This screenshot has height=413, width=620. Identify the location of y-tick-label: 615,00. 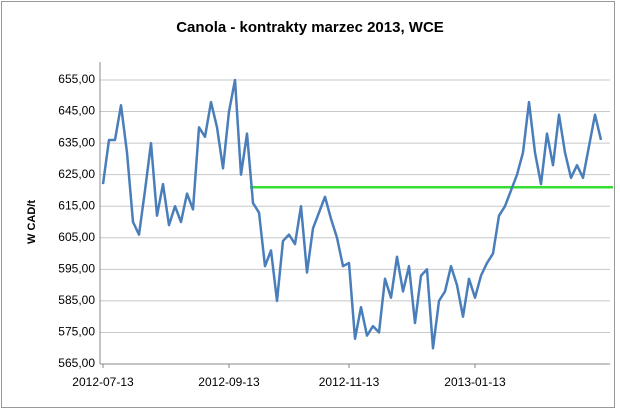
(76, 205).